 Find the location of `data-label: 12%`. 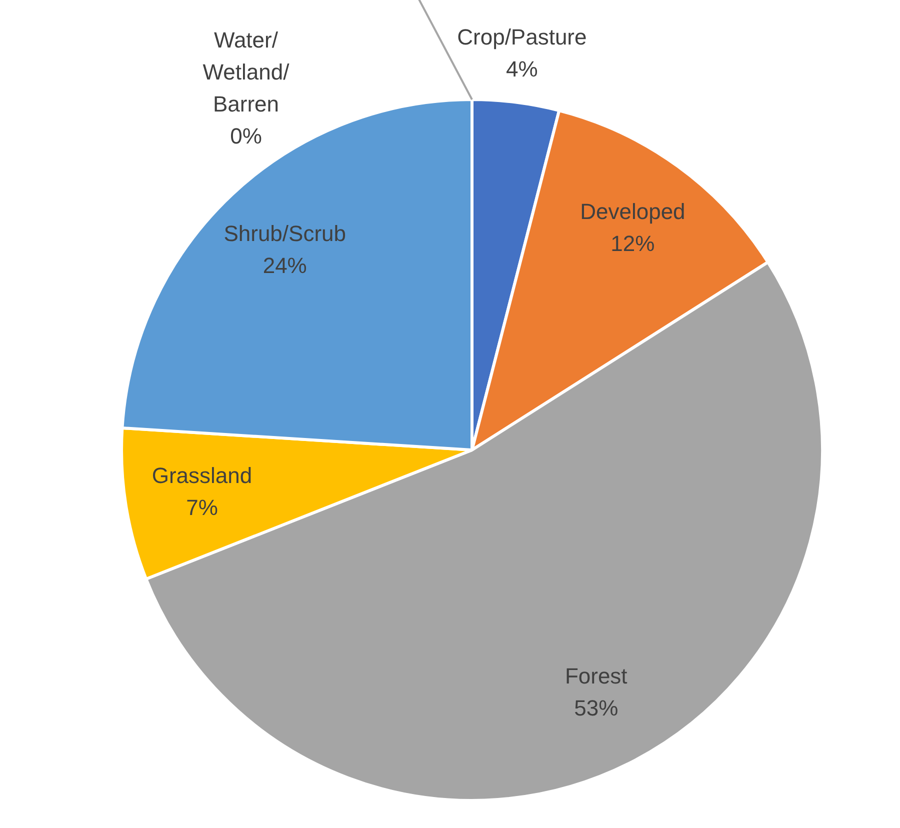

data-label: 12% is located at coordinates (632, 243).